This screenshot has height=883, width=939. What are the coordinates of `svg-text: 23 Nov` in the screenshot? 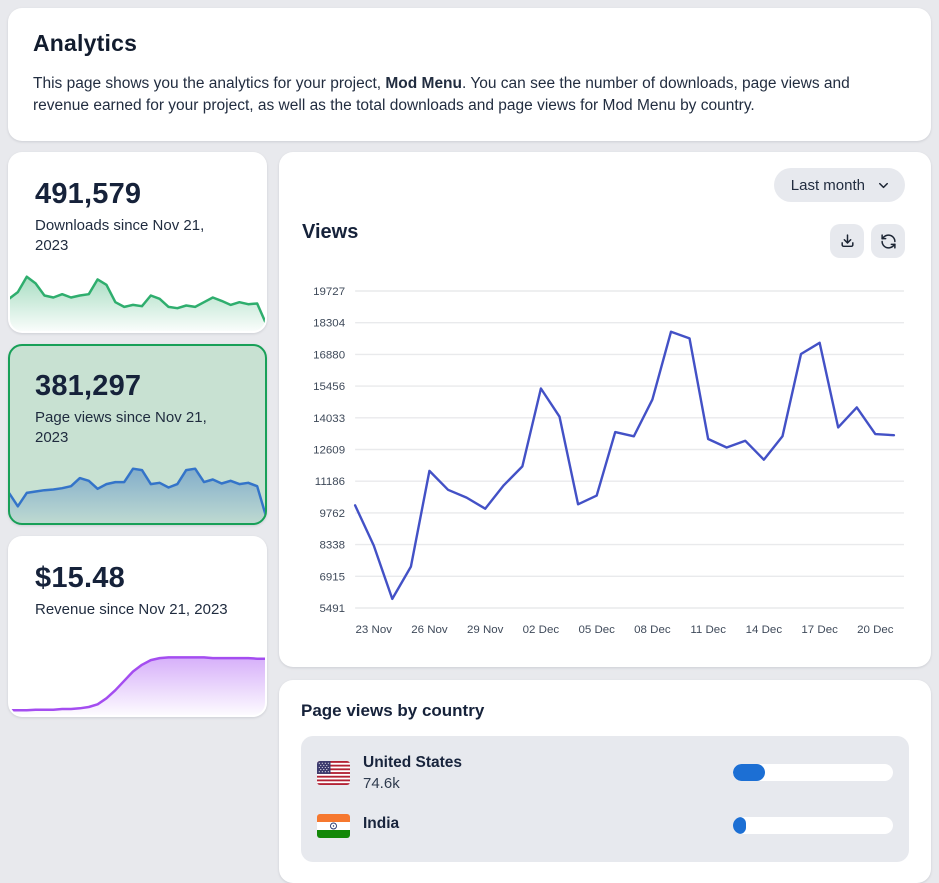 It's located at (374, 630).